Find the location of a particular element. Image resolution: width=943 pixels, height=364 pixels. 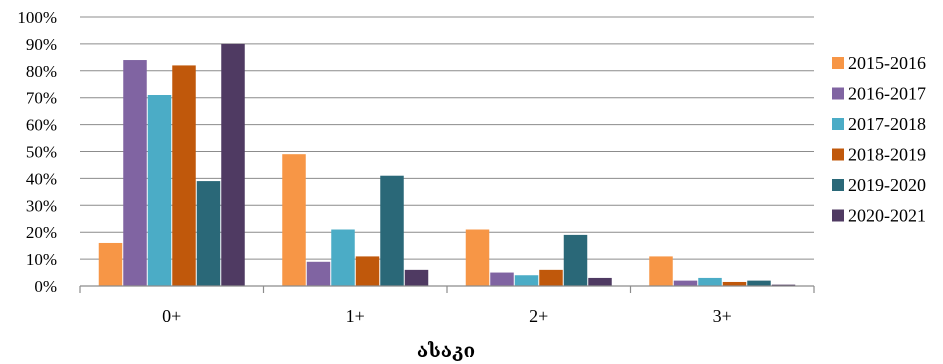

x-tick-label: 2+ is located at coordinates (538, 316).